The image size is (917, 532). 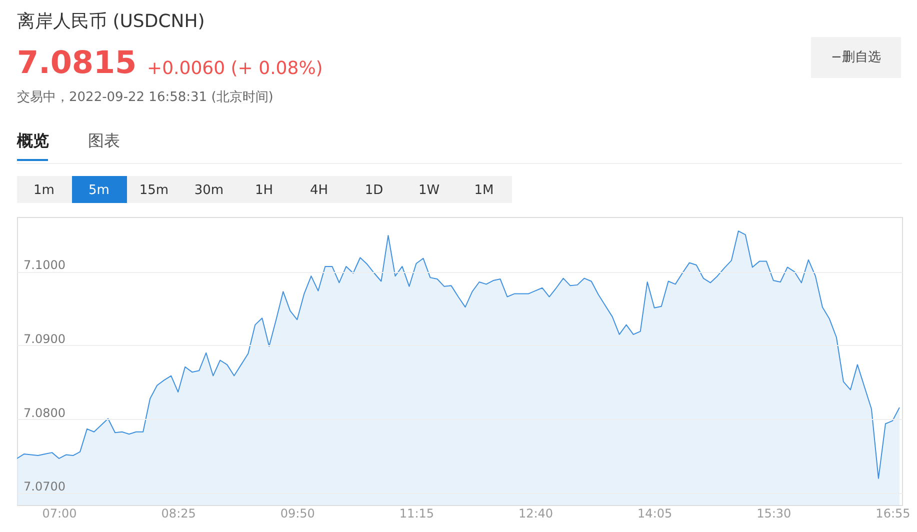 I want to click on text: 30m, so click(x=209, y=190).